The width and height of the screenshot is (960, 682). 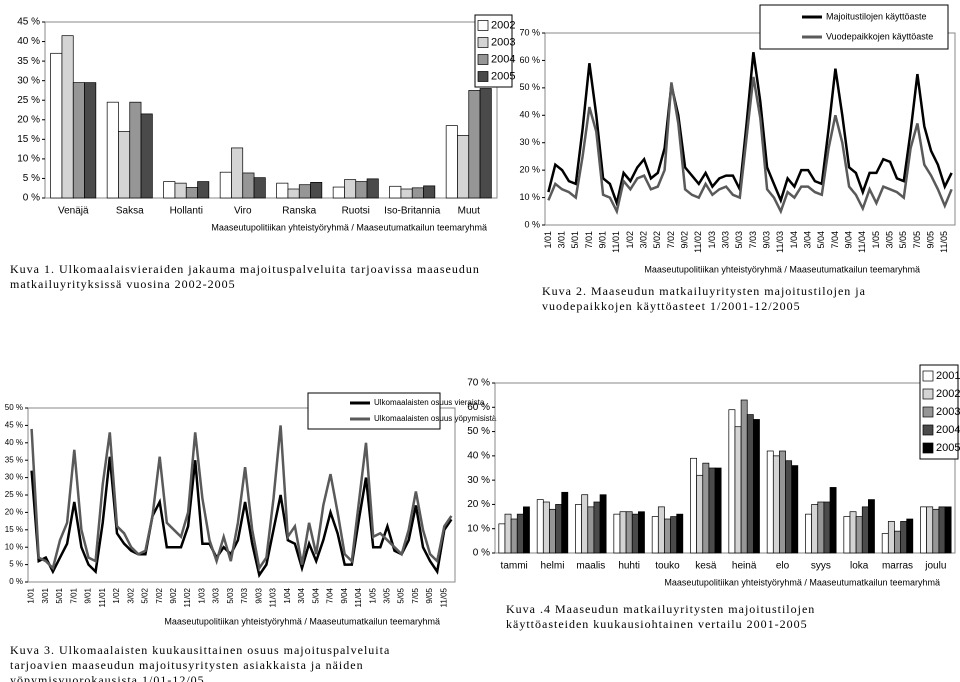 I want to click on x-tick-label: 11/03, so click(x=780, y=242).